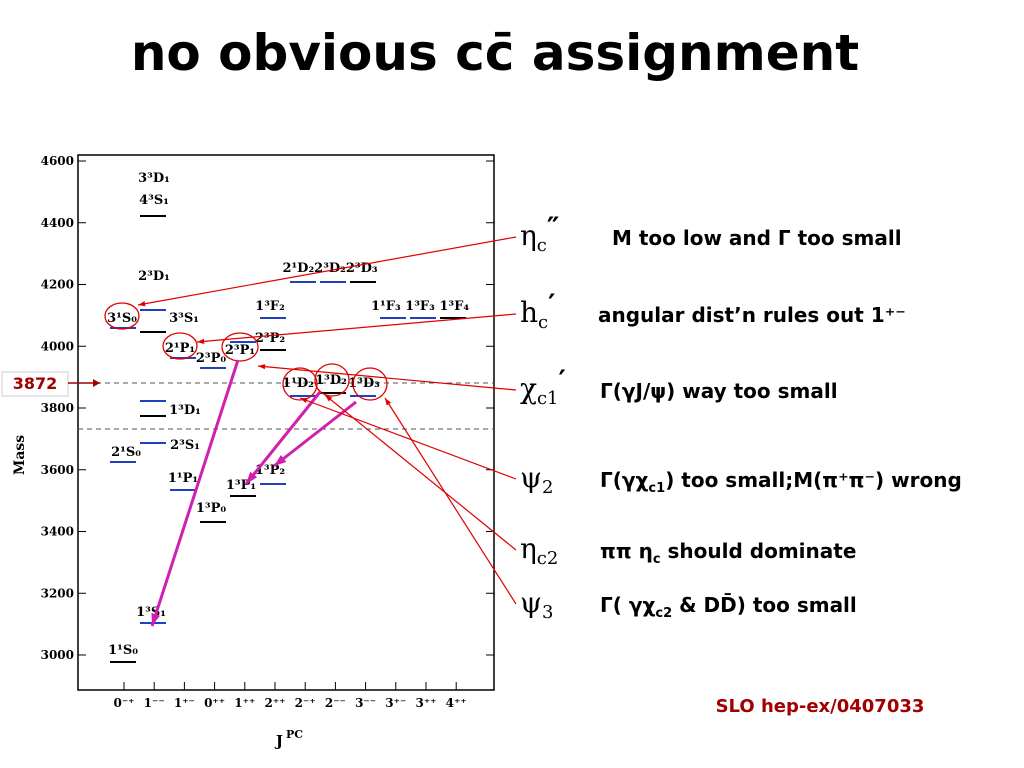  I want to click on annotation-text: Γ(γJ/ψ) way too small, so click(719, 391).